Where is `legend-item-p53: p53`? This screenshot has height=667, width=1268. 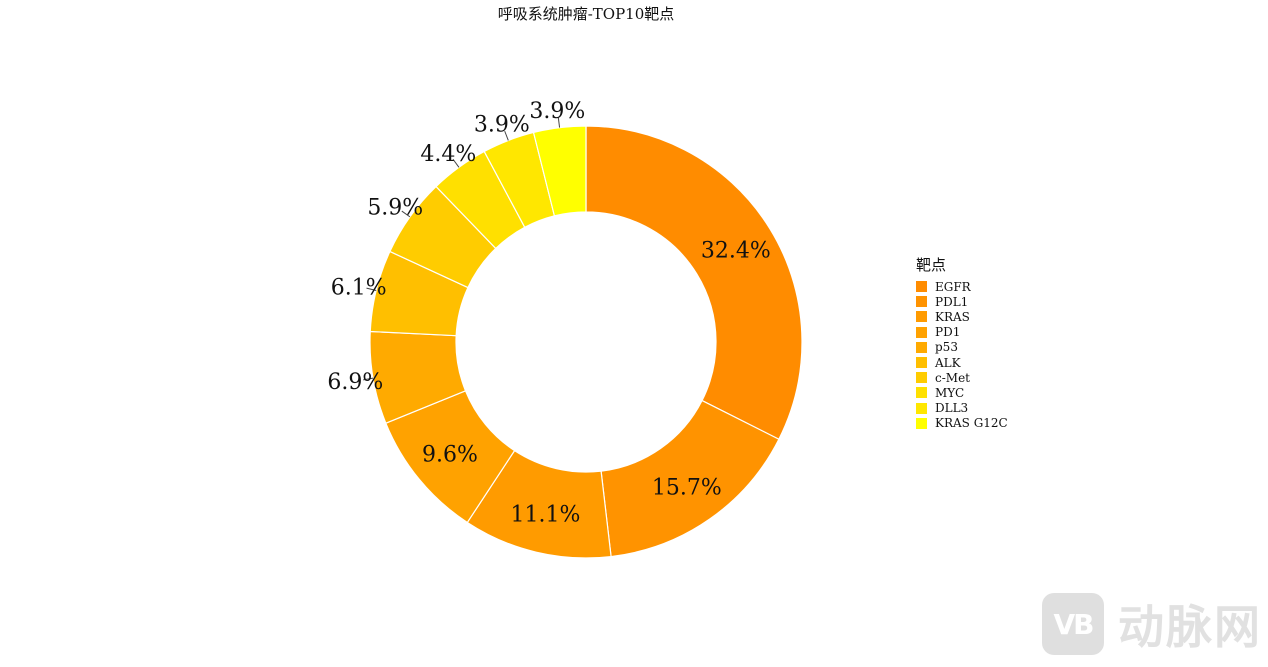
legend-item-p53: p53 is located at coordinates (962, 347).